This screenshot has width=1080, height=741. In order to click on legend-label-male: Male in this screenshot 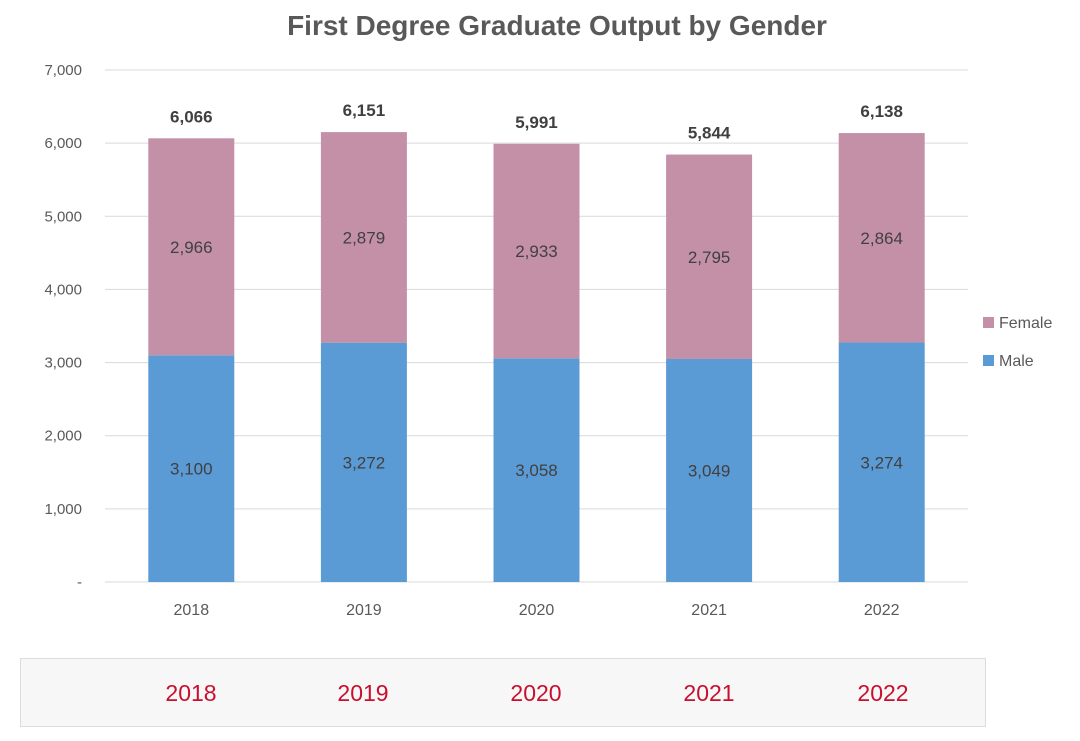, I will do `click(1016, 361)`.